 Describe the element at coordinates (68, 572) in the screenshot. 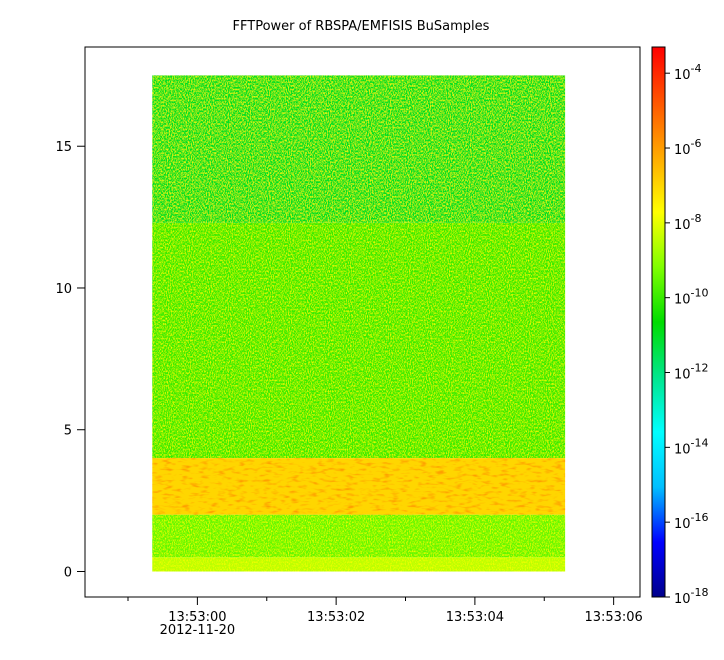

I see `y-tick-label: 0` at that location.